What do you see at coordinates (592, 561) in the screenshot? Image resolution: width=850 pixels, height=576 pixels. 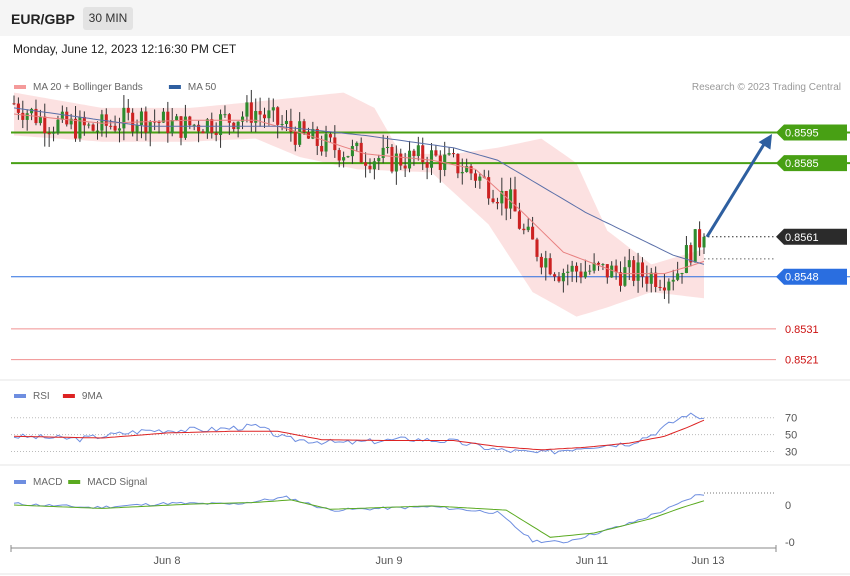 I see `time-tick-label: Jun 11` at bounding box center [592, 561].